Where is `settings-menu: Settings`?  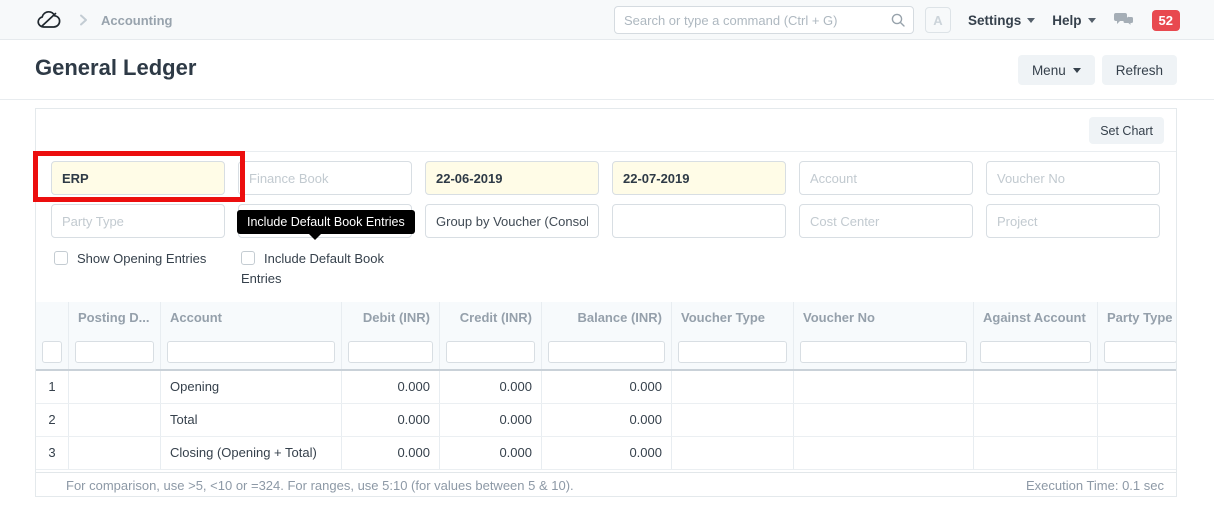 settings-menu: Settings is located at coordinates (1002, 20).